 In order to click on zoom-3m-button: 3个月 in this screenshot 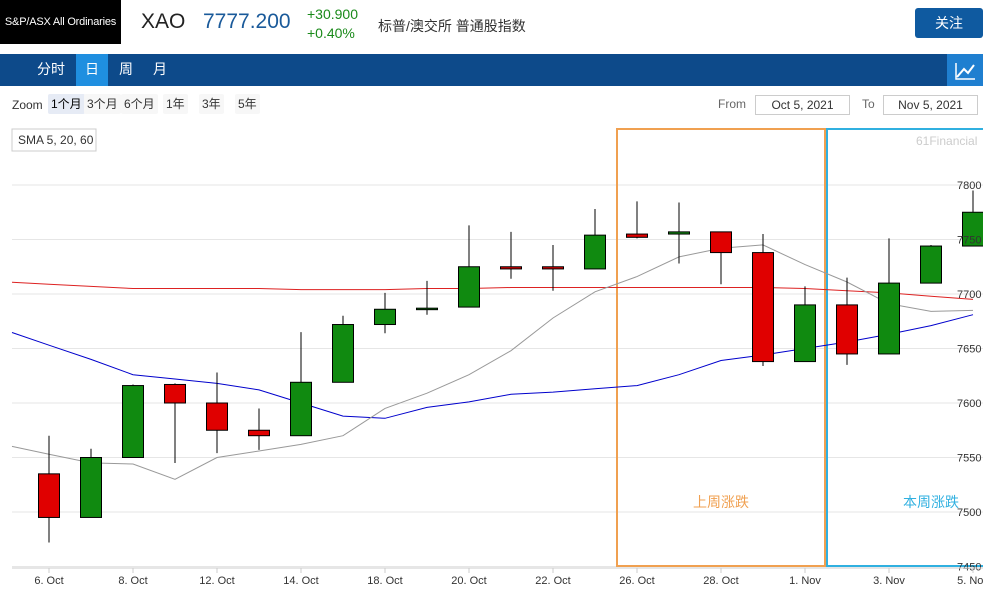, I will do `click(102, 104)`.